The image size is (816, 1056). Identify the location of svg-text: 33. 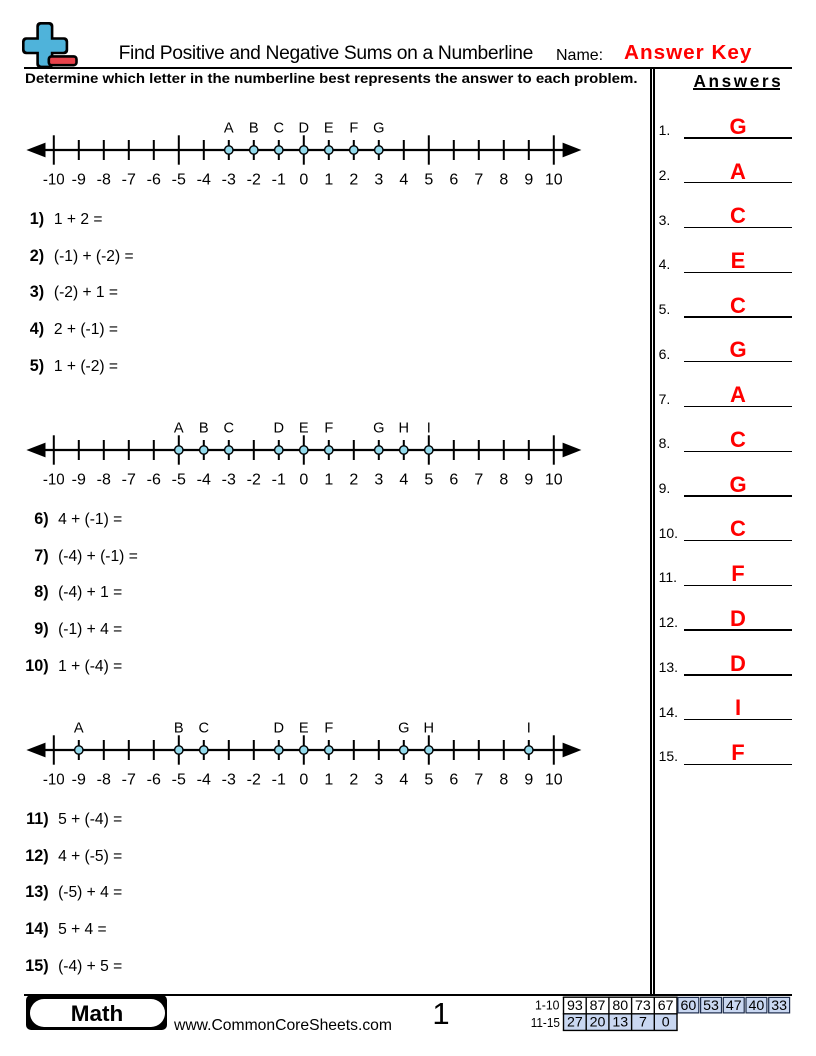
(779, 1006).